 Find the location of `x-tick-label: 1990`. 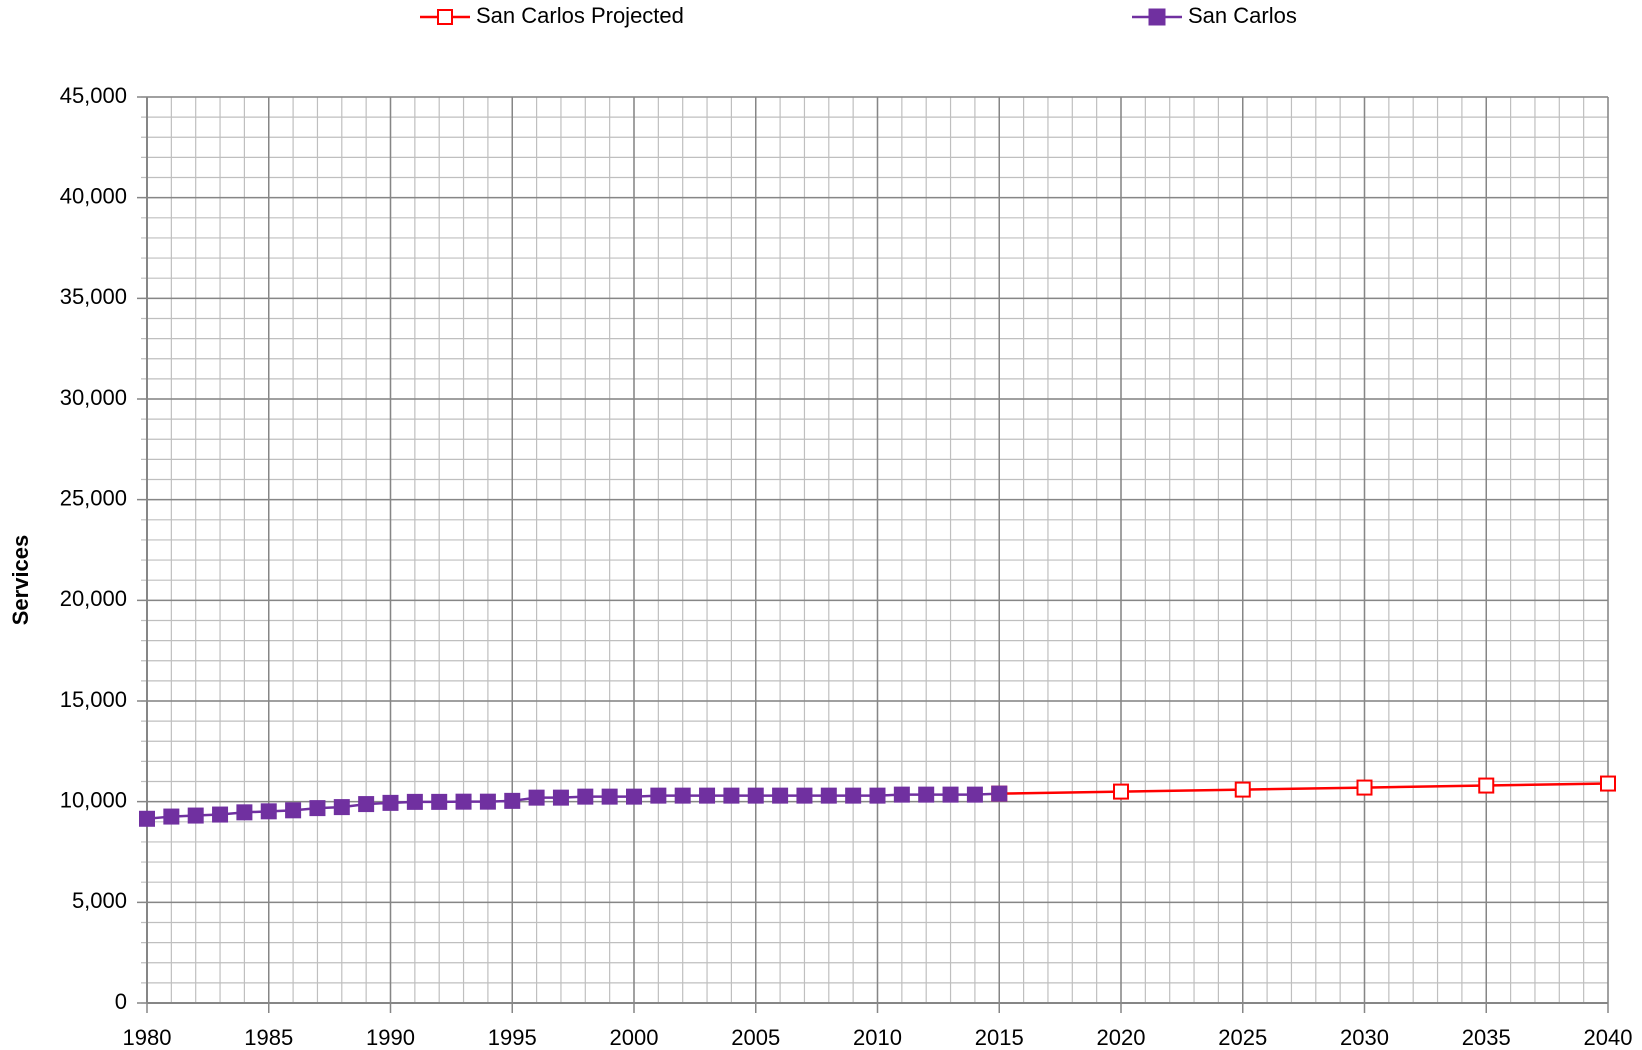

x-tick-label: 1990 is located at coordinates (390, 1037).